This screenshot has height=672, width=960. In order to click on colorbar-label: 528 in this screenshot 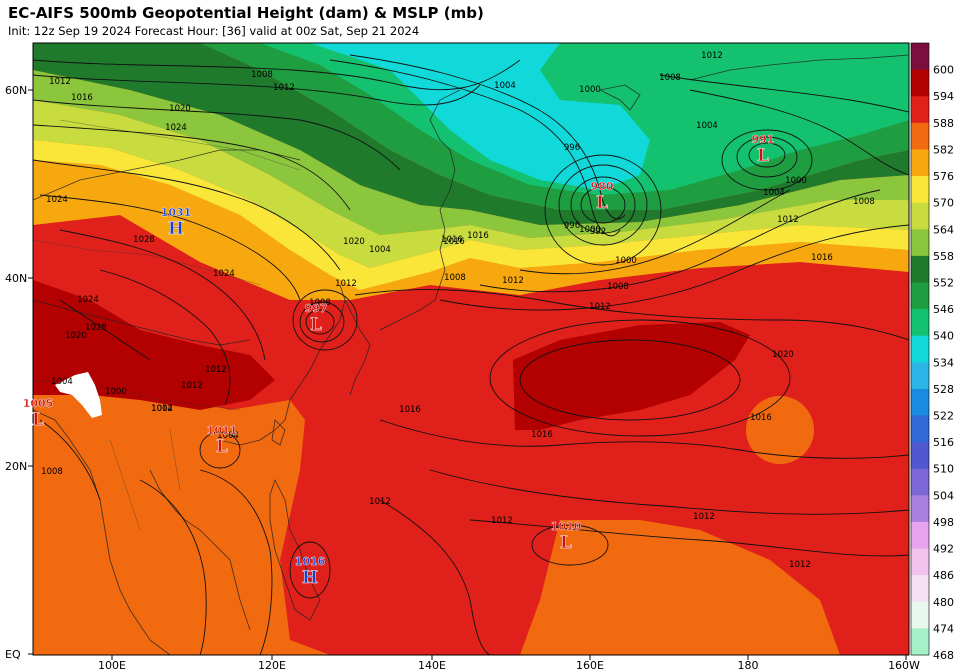, I will do `click(943, 389)`.